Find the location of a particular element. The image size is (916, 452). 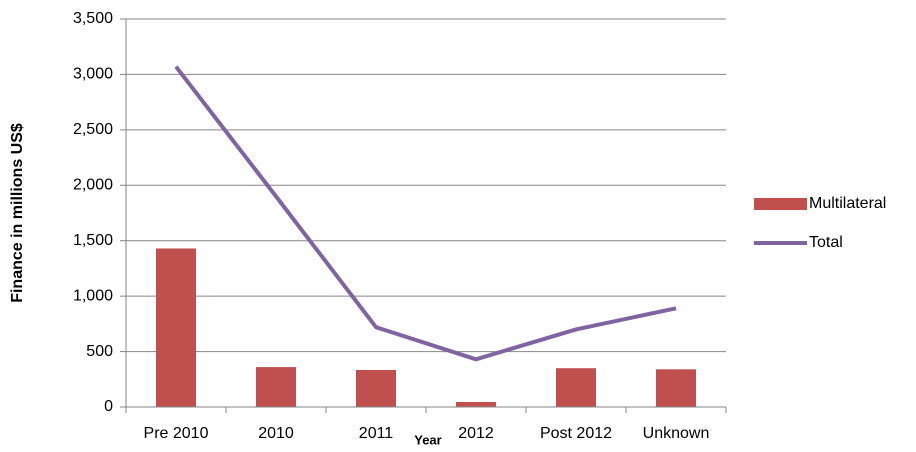

x-tick-label: 2011 is located at coordinates (376, 433).